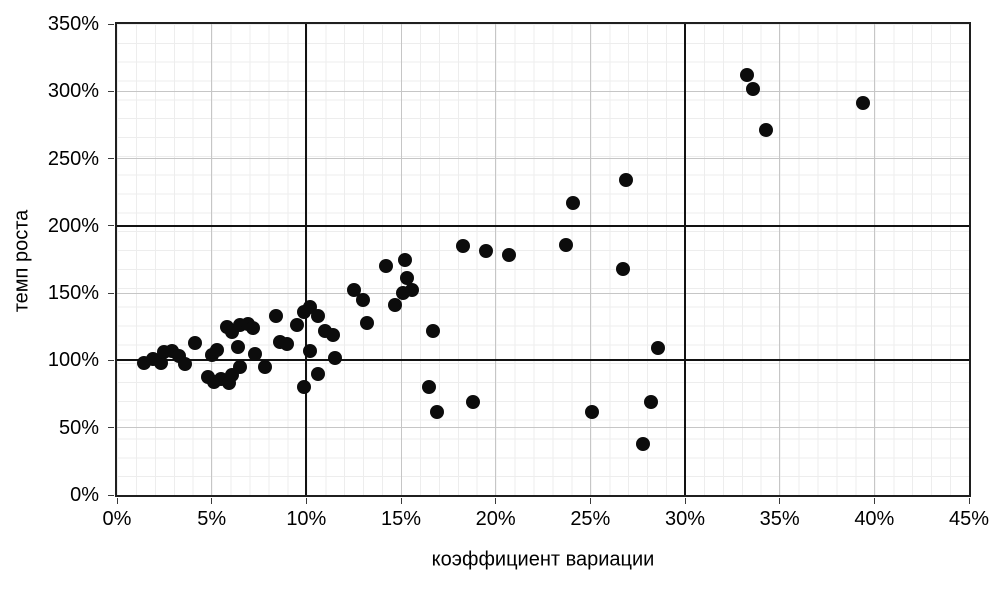 This screenshot has height=591, width=1003. What do you see at coordinates (212, 519) in the screenshot?
I see `x-tick-label: 5%` at bounding box center [212, 519].